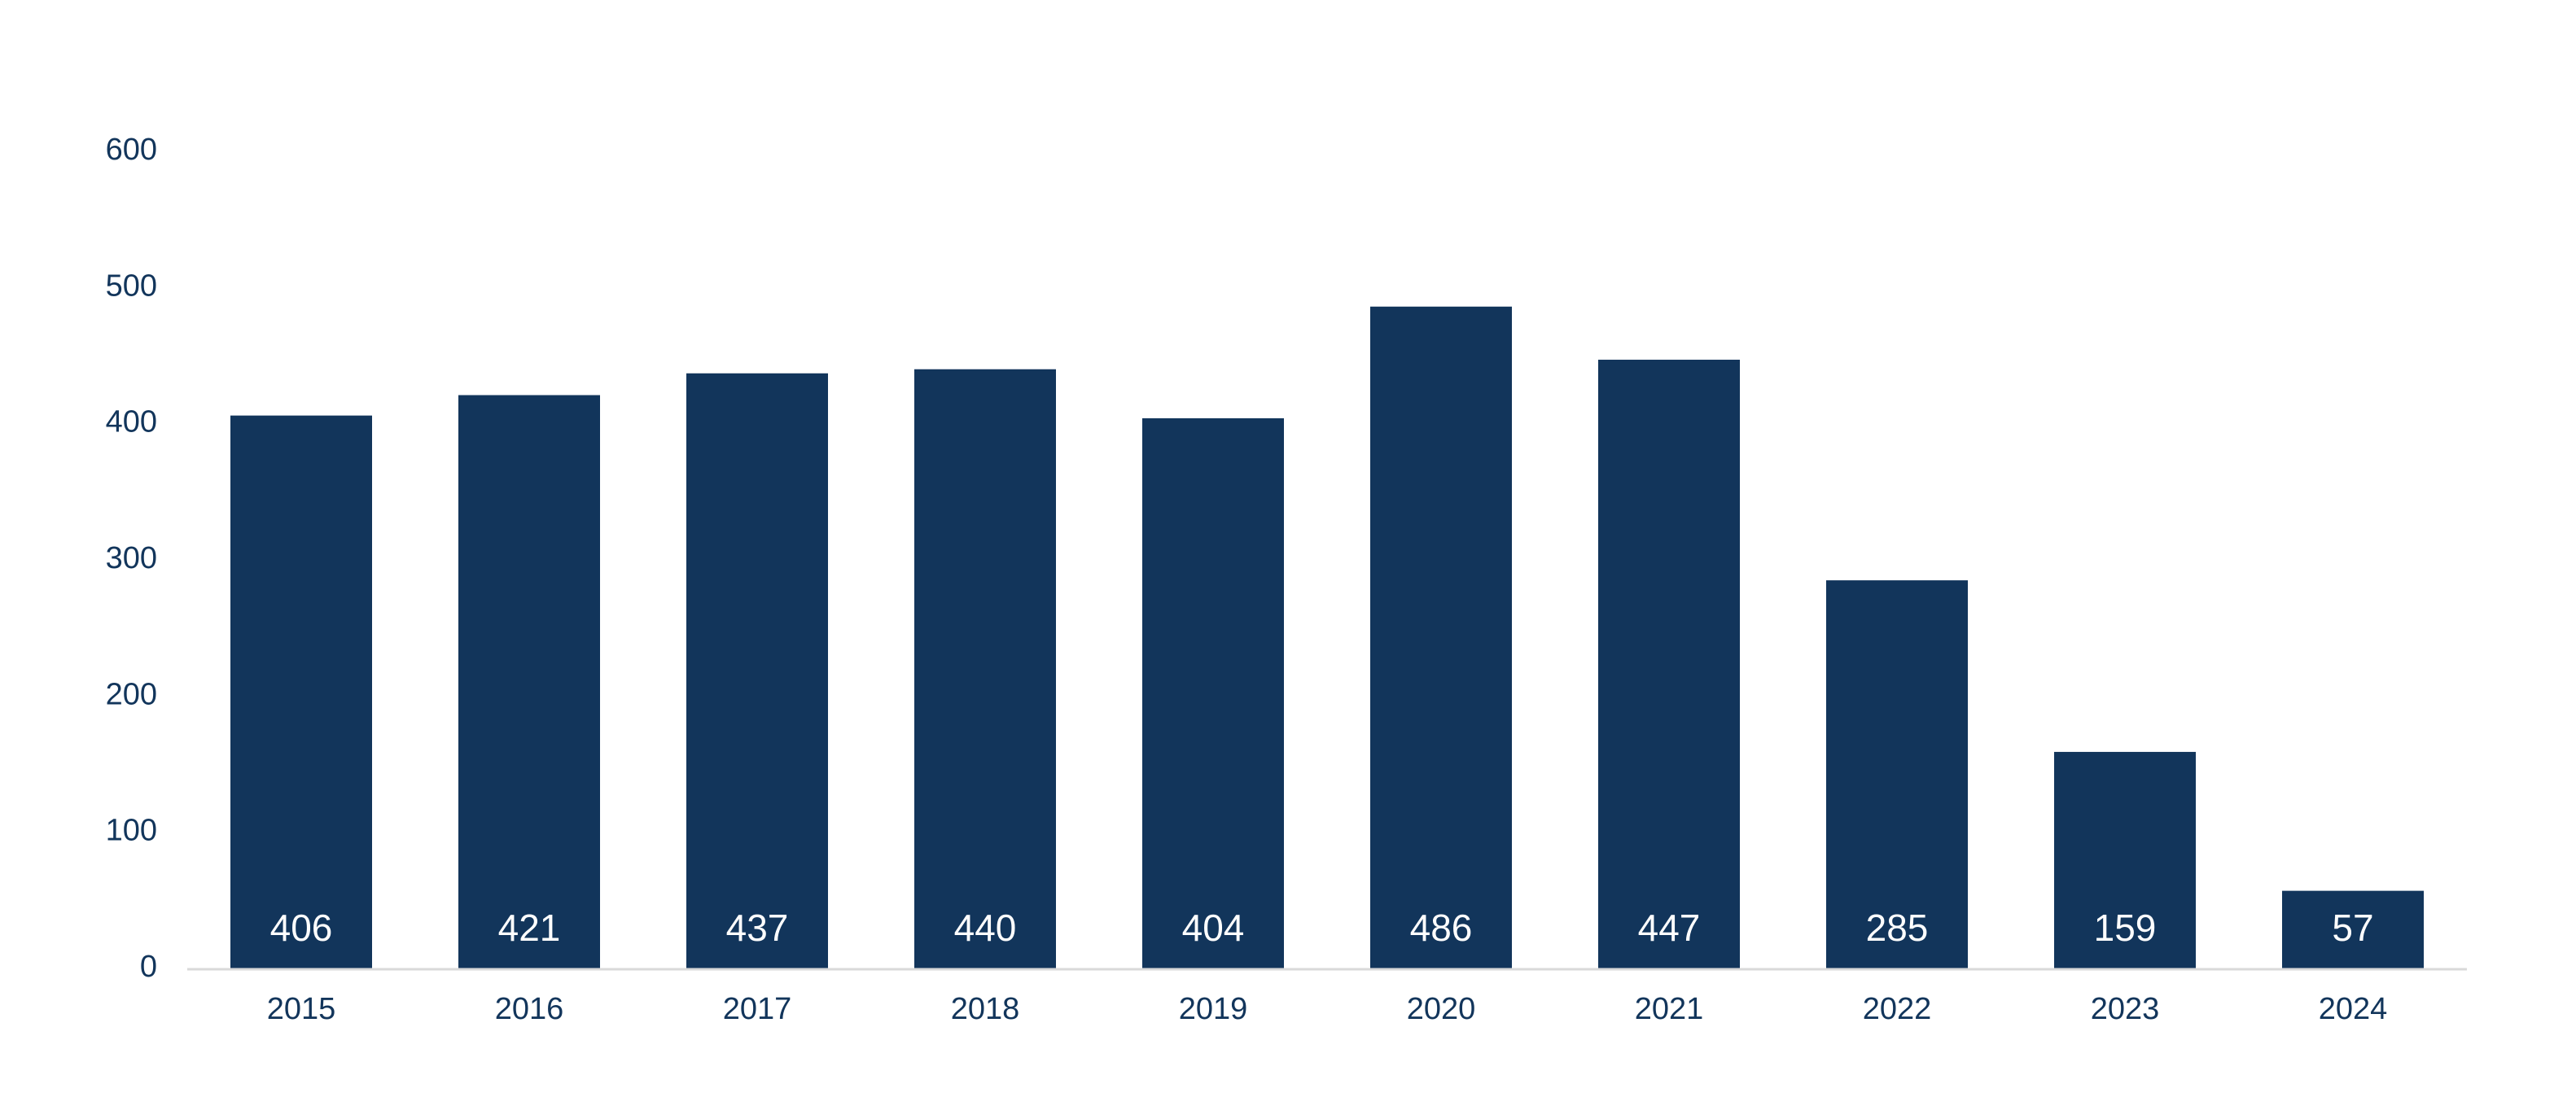  What do you see at coordinates (148, 967) in the screenshot?
I see `y-tick-label: 0` at bounding box center [148, 967].